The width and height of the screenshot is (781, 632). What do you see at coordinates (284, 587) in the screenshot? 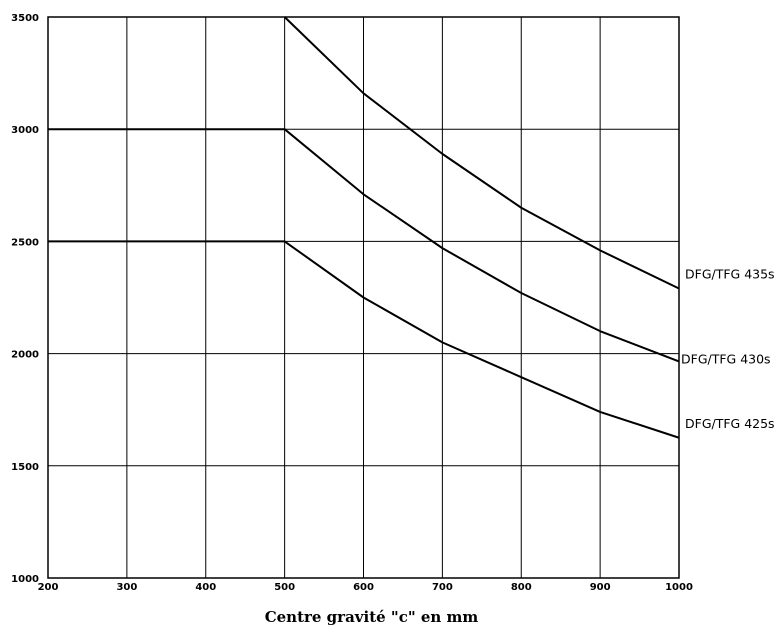
I see `x-tick-label-500: 500` at bounding box center [284, 587].